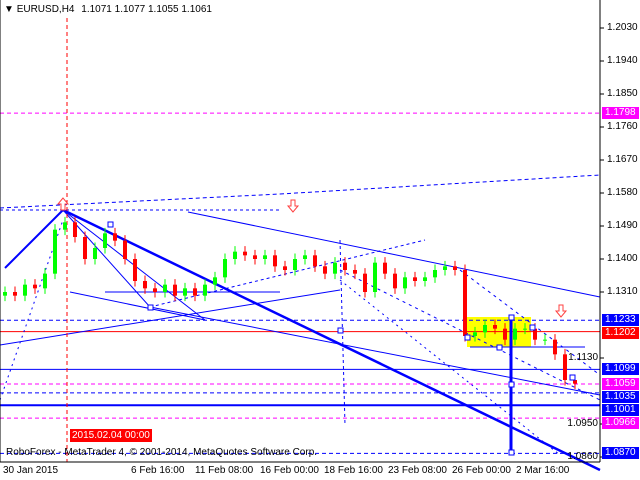  Describe the element at coordinates (622, 126) in the screenshot. I see `price-tick: 1.1760` at that location.